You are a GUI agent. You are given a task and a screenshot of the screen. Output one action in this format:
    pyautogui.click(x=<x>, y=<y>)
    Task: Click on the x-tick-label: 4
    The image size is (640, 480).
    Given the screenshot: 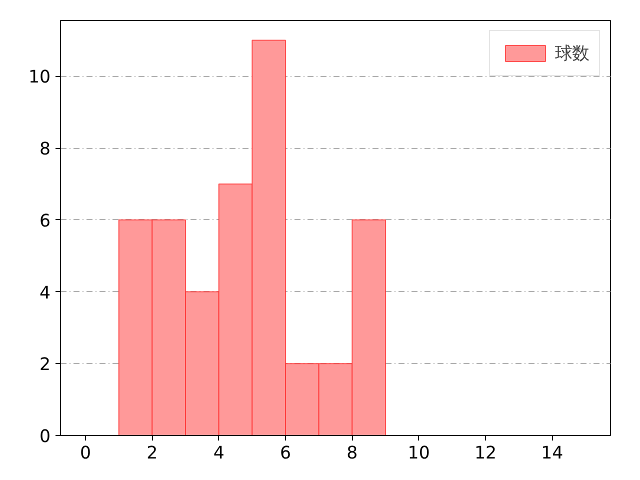 What is the action you would take?
    pyautogui.click(x=218, y=454)
    